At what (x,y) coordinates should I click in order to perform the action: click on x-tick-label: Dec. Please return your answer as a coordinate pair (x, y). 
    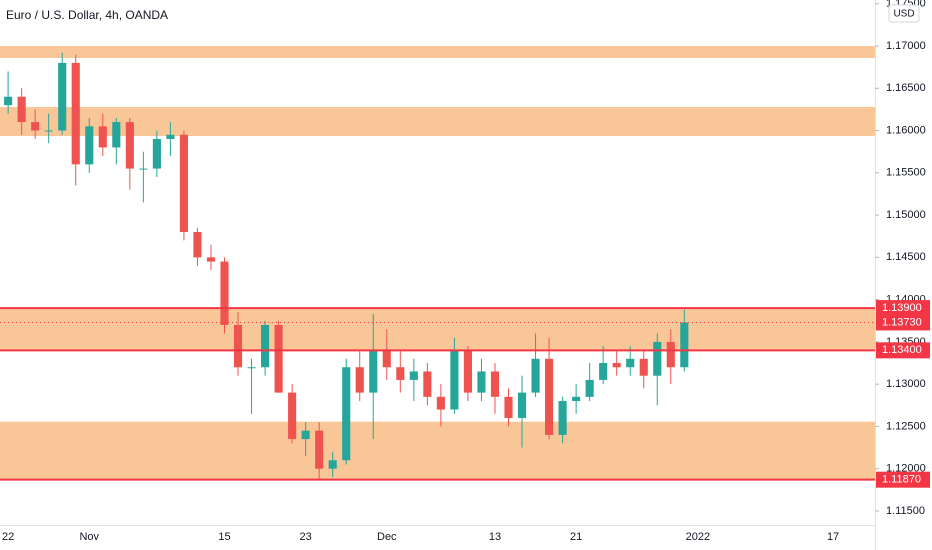
    Looking at the image, I should click on (387, 537).